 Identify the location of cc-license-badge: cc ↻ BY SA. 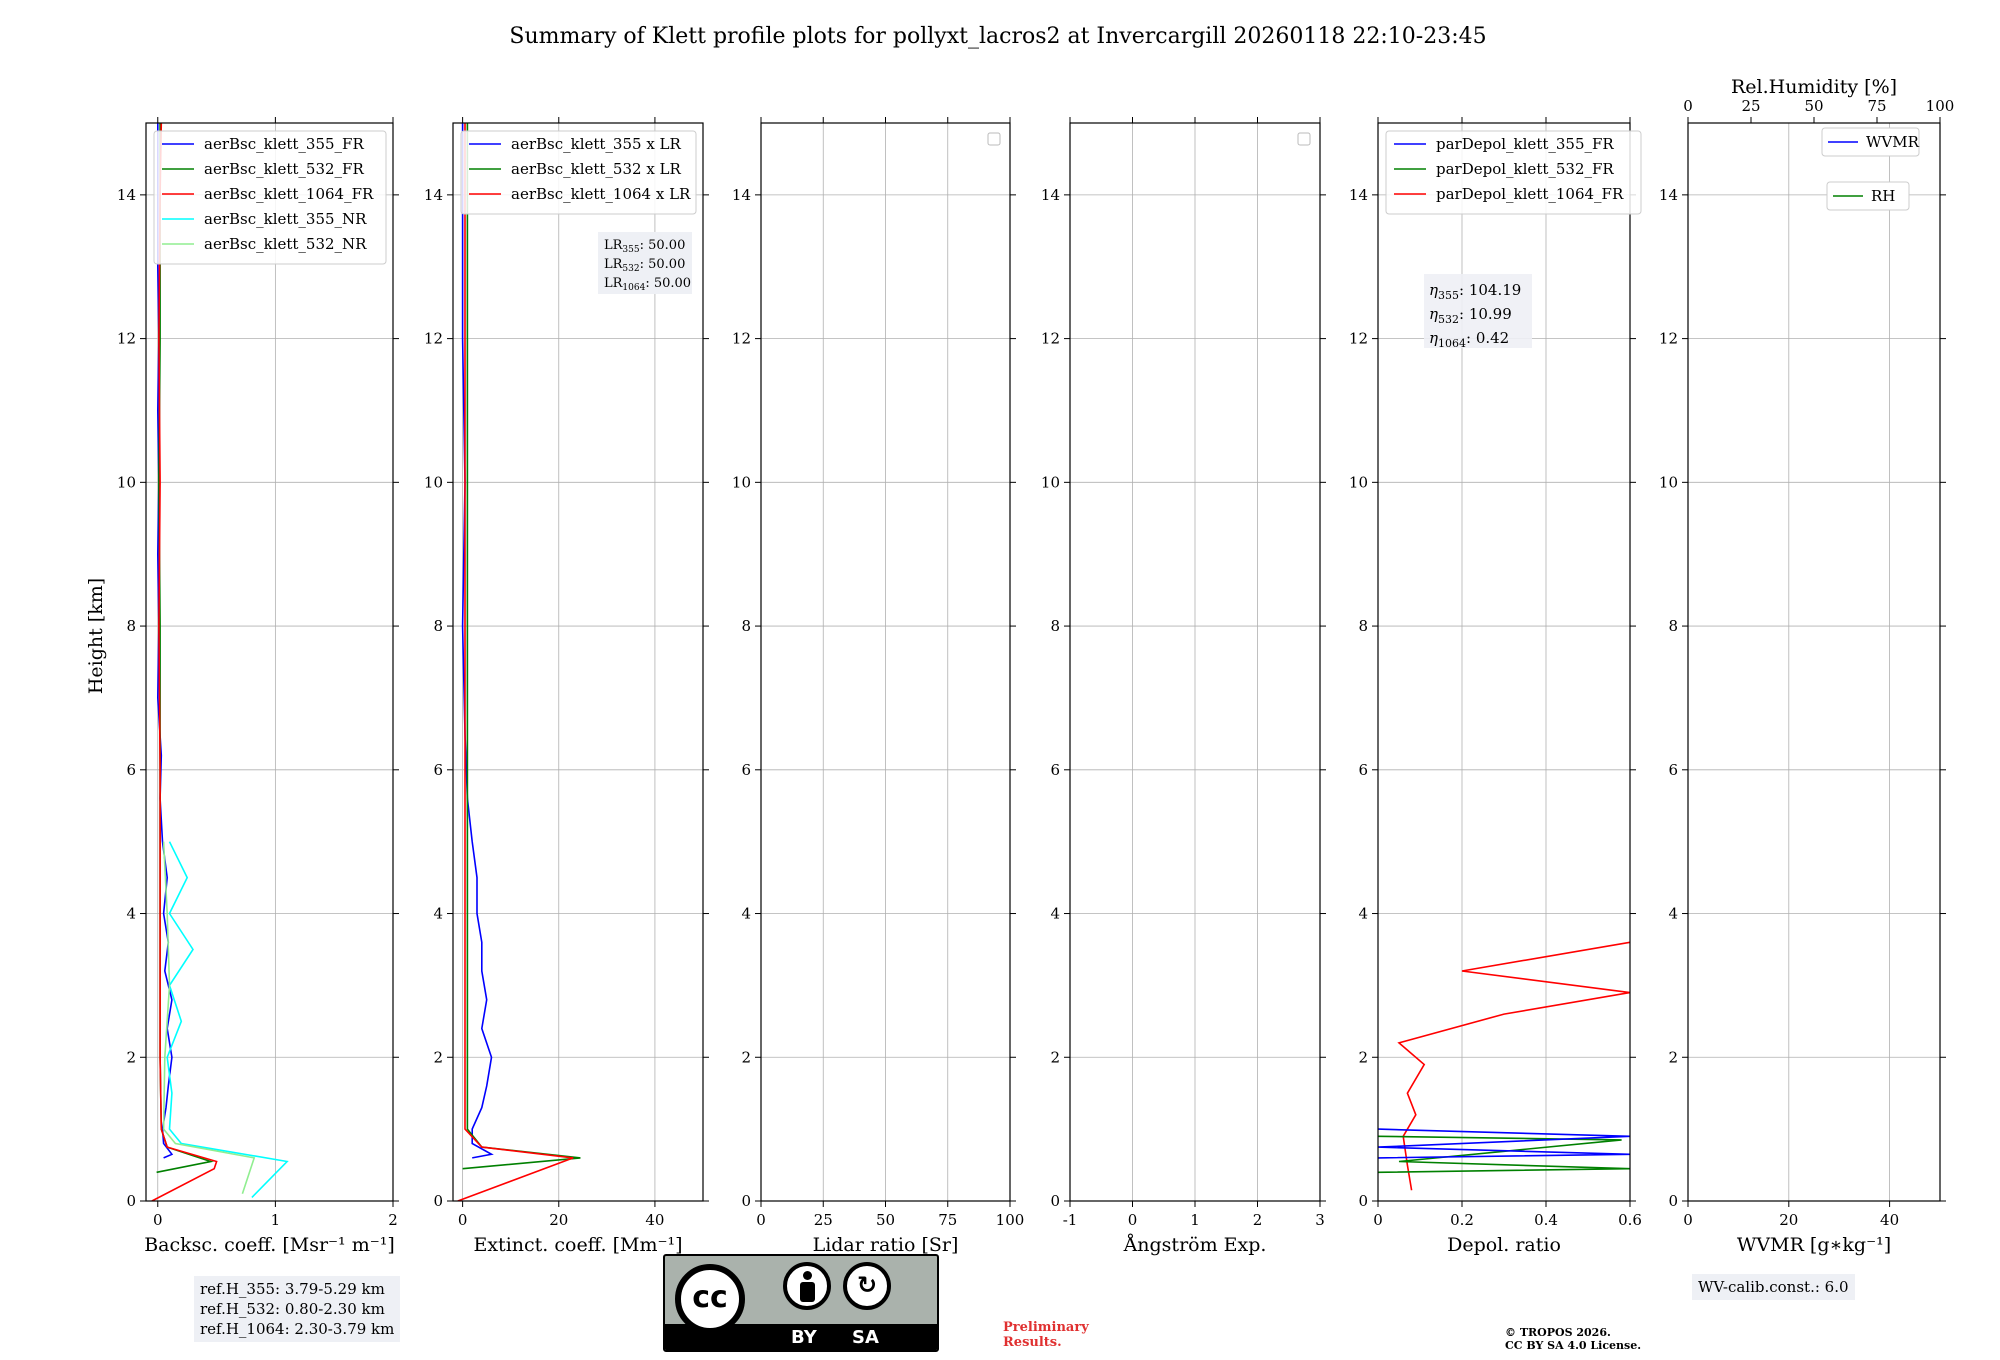
(801, 1303).